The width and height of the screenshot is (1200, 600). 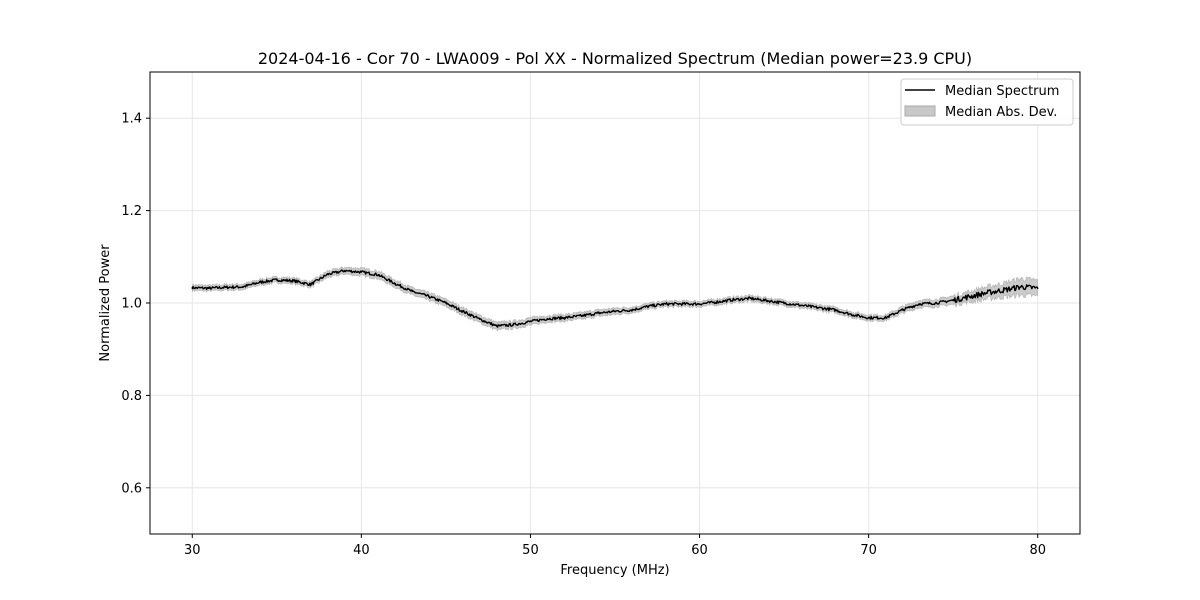 What do you see at coordinates (920, 111) in the screenshot?
I see `legend-band-swatch` at bounding box center [920, 111].